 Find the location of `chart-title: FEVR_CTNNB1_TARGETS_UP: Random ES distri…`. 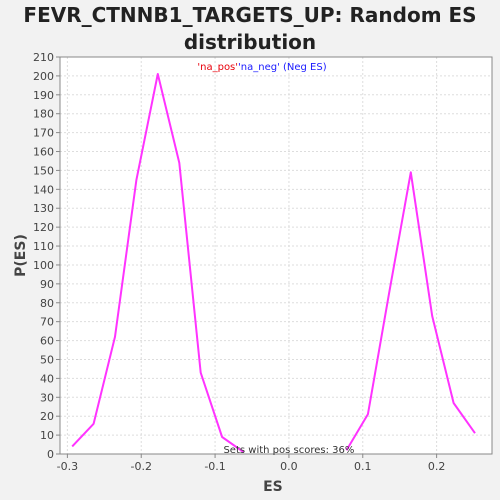

chart-title: FEVR_CTNNB1_TARGETS_UP: Random ES distri… is located at coordinates (250, 29).